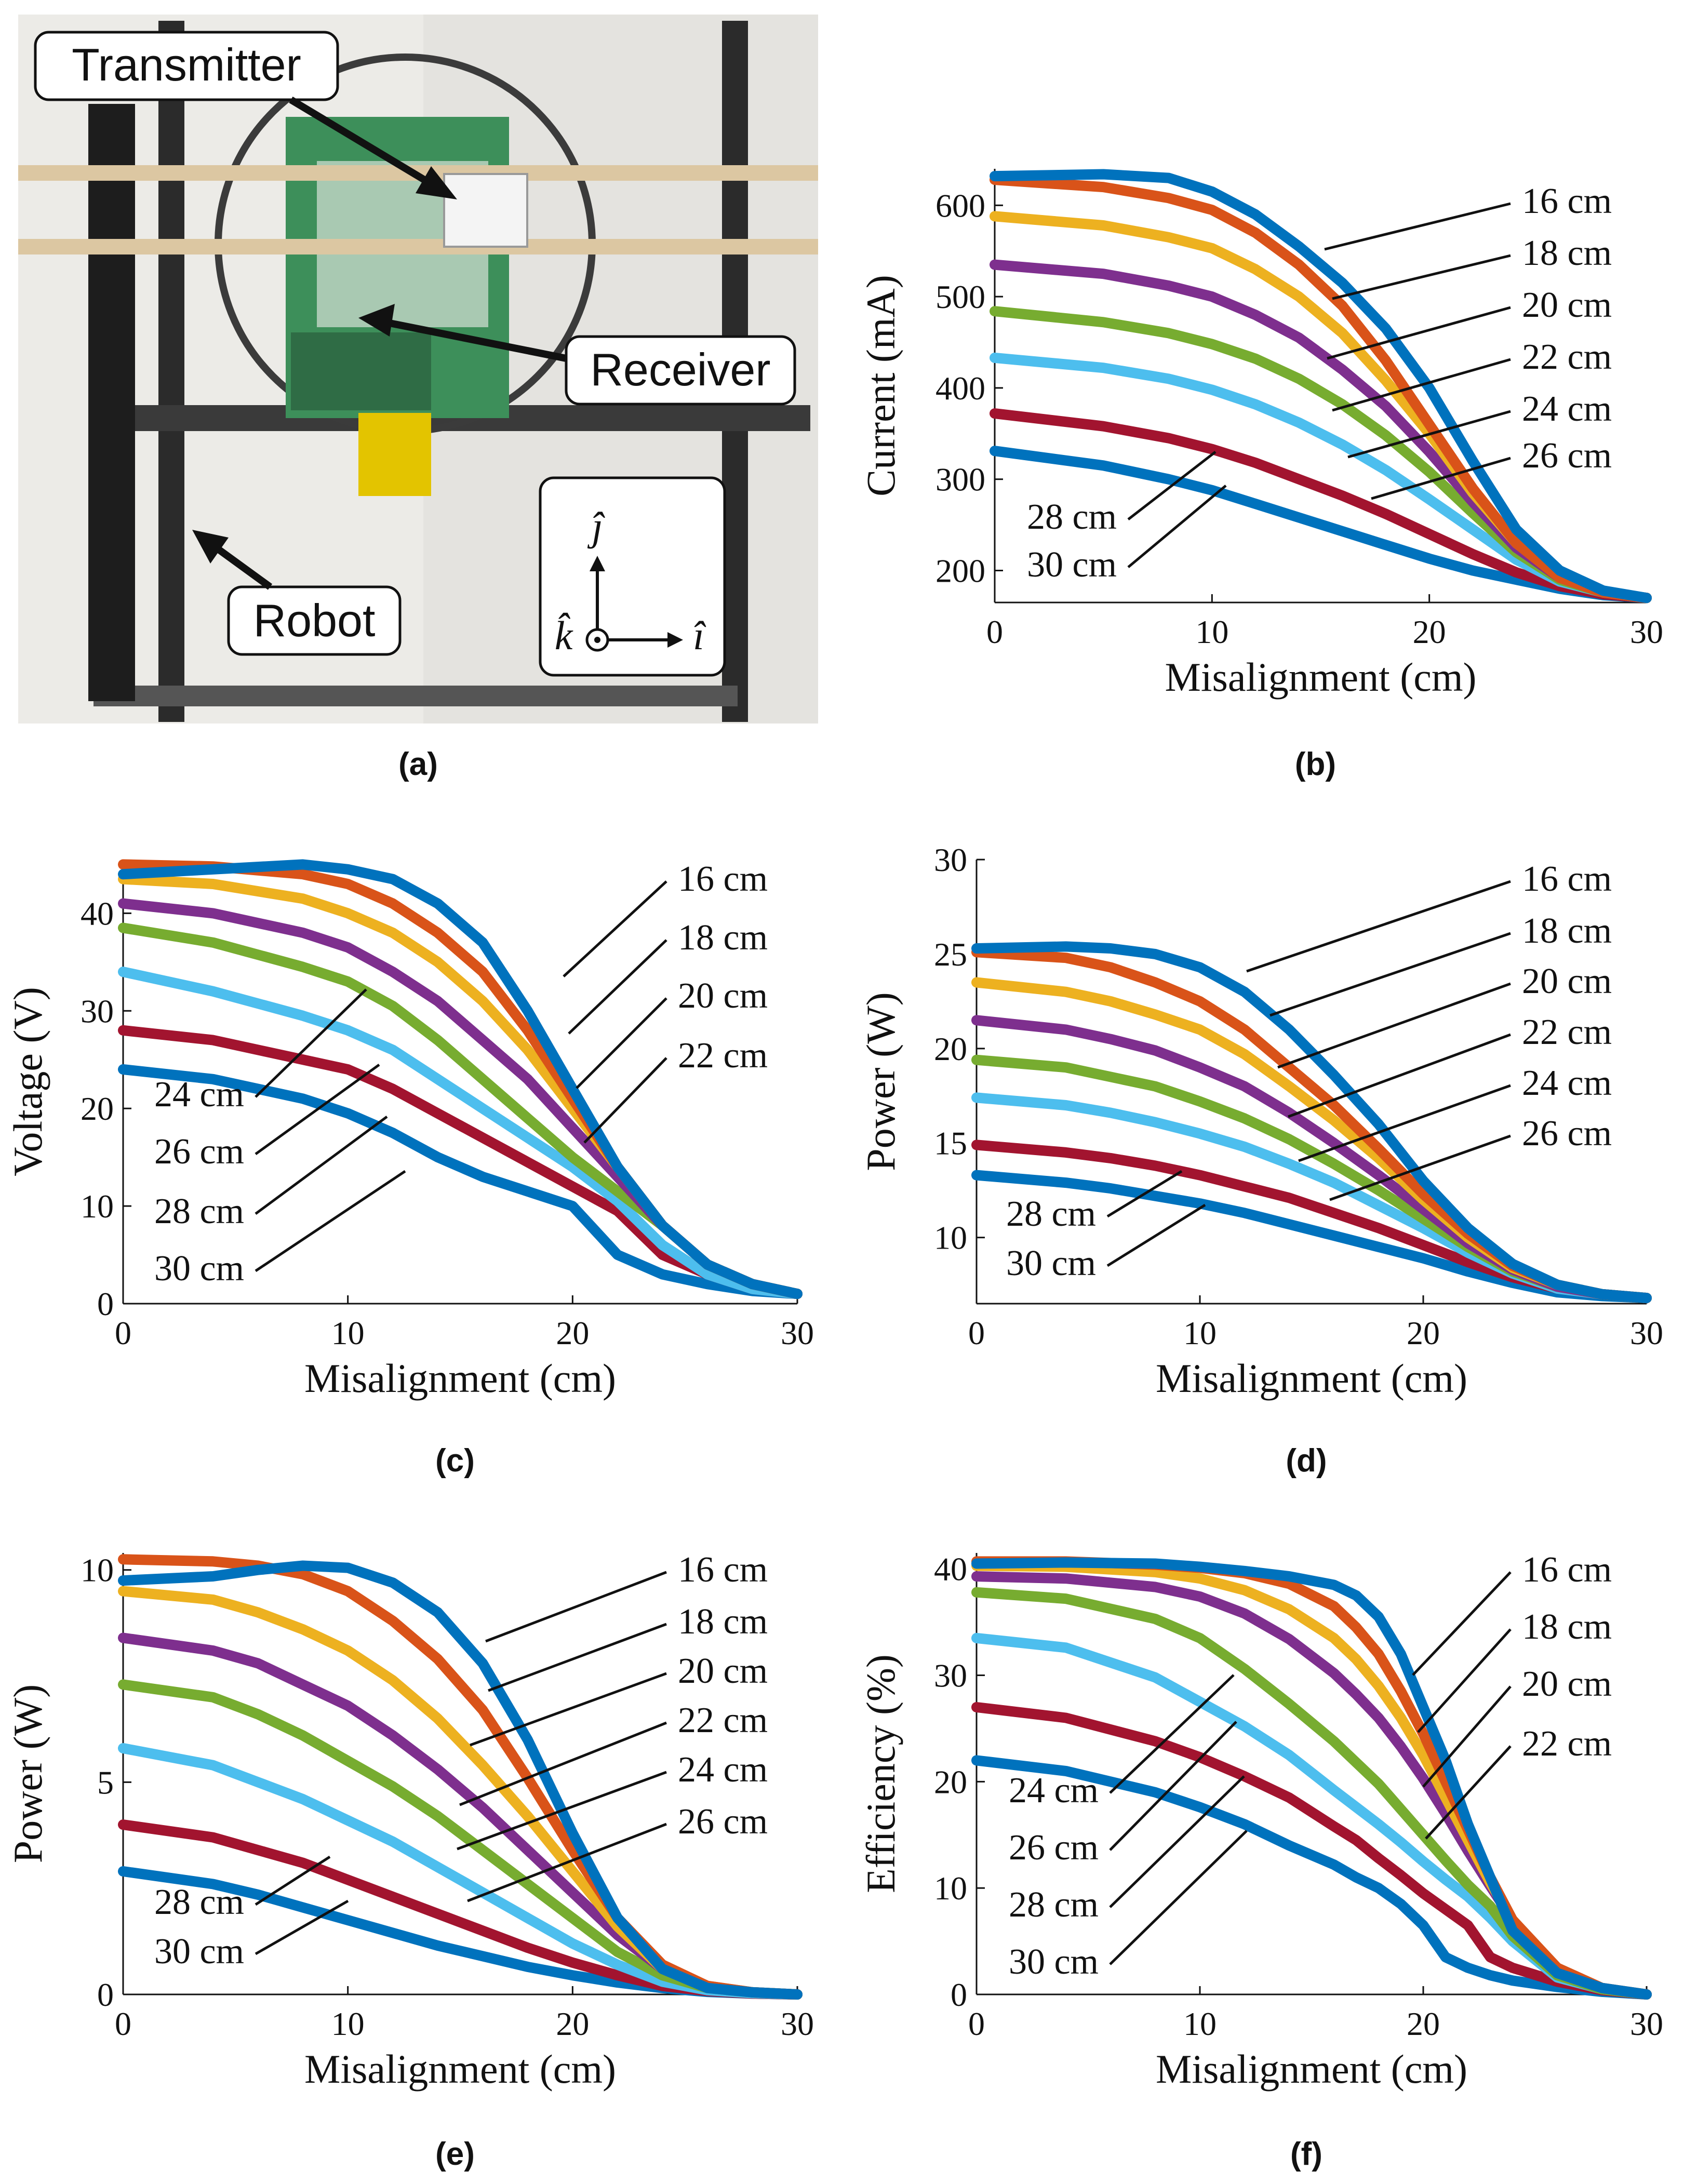  Describe the element at coordinates (315, 620) in the screenshot. I see `robot-label-box` at that location.